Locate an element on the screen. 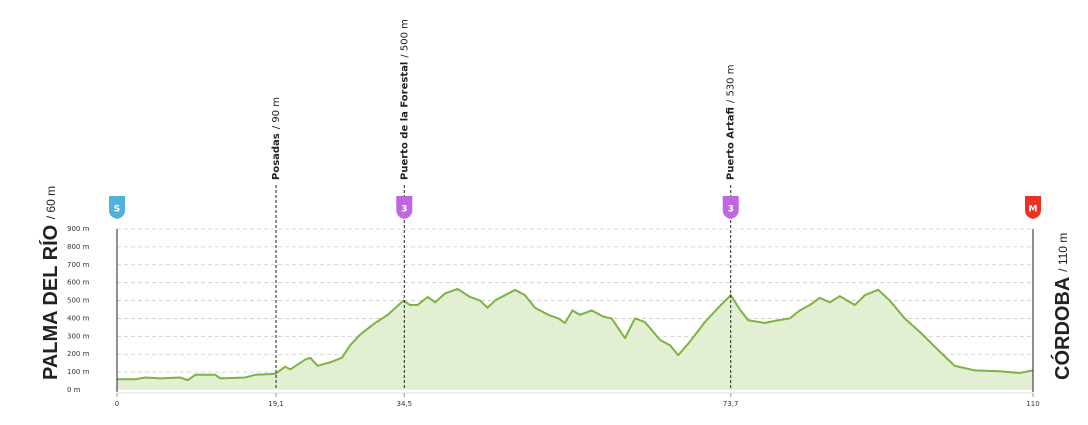  x-tick-label: 19,1 is located at coordinates (276, 404).